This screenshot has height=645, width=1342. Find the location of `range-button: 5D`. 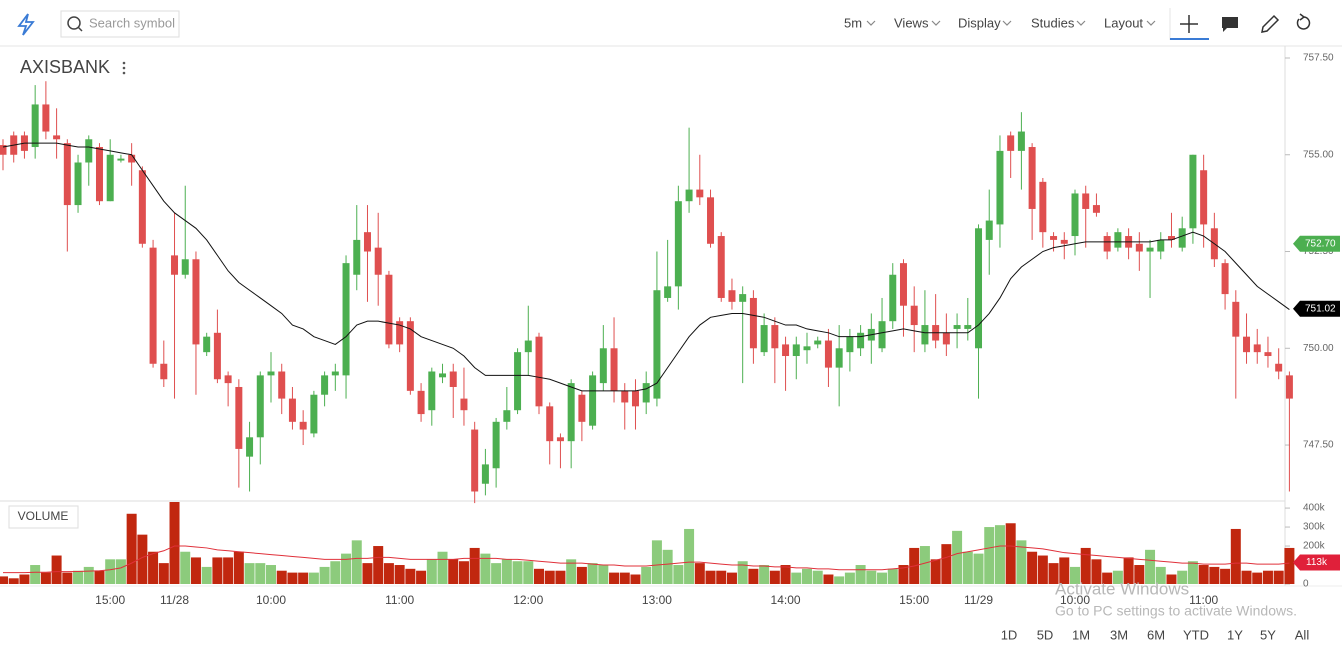

range-button: 5D is located at coordinates (1045, 634).